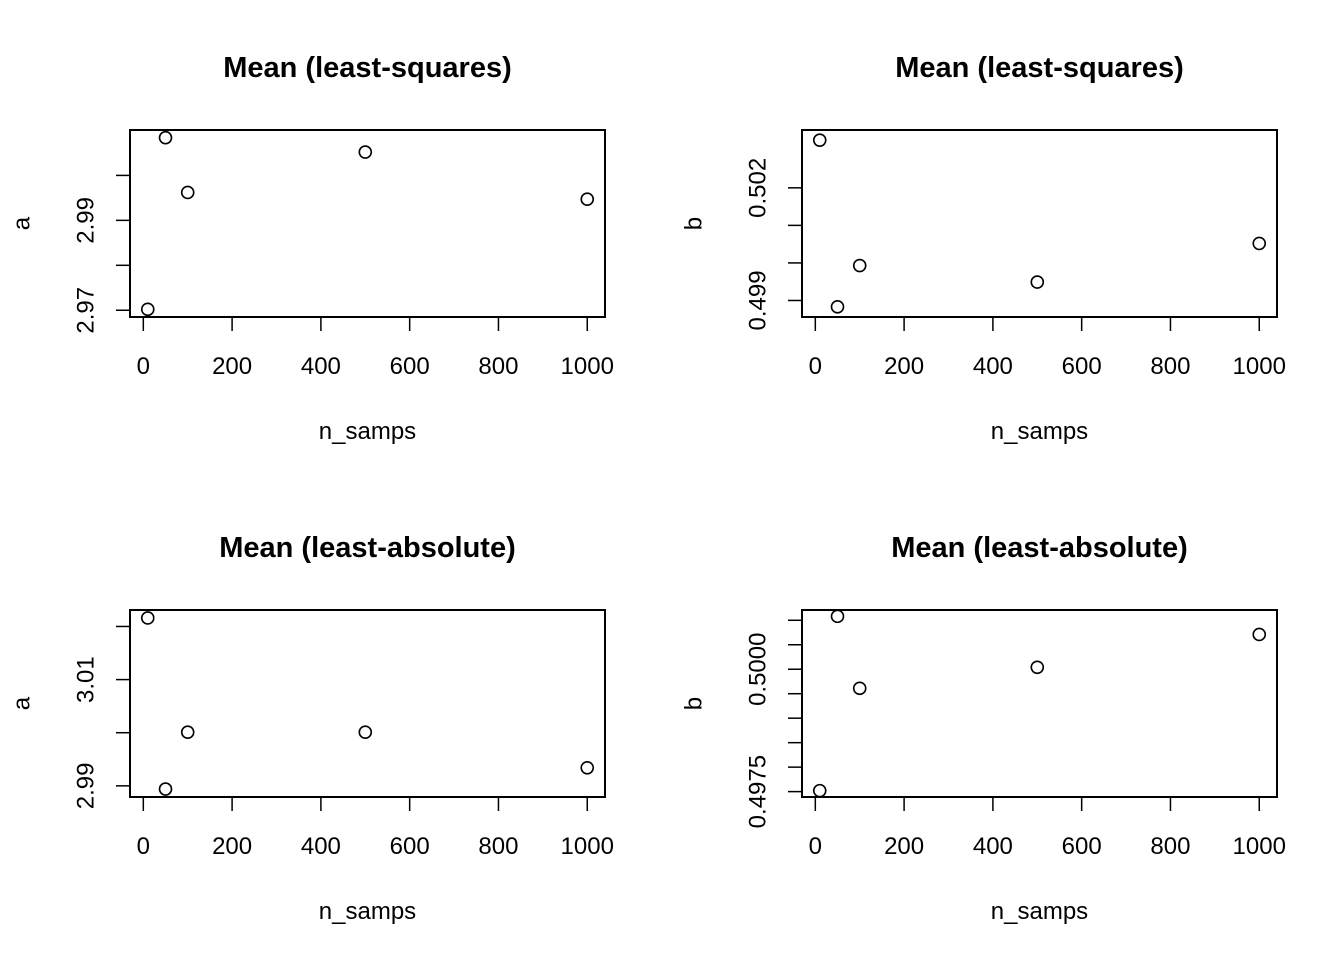 This screenshot has height=960, width=1344. What do you see at coordinates (758, 188) in the screenshot?
I see `y-tick-label: 0.502` at bounding box center [758, 188].